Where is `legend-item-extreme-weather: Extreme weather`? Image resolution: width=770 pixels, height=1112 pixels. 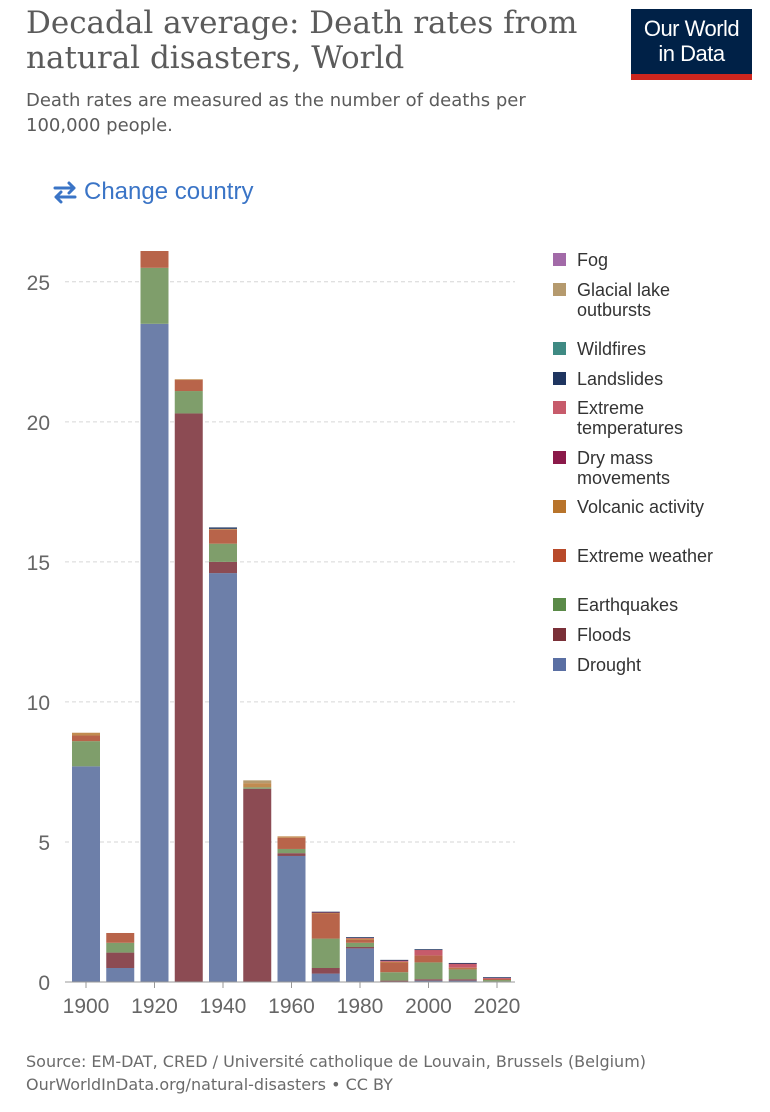
legend-item-extreme-weather: Extreme weather is located at coordinates (650, 556).